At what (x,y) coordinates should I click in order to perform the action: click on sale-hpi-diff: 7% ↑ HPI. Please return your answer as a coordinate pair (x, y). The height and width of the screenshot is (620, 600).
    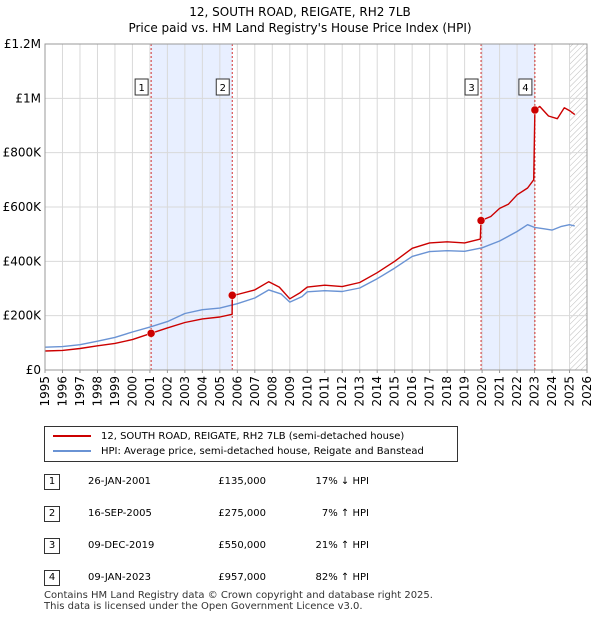
    Looking at the image, I should click on (345, 513).